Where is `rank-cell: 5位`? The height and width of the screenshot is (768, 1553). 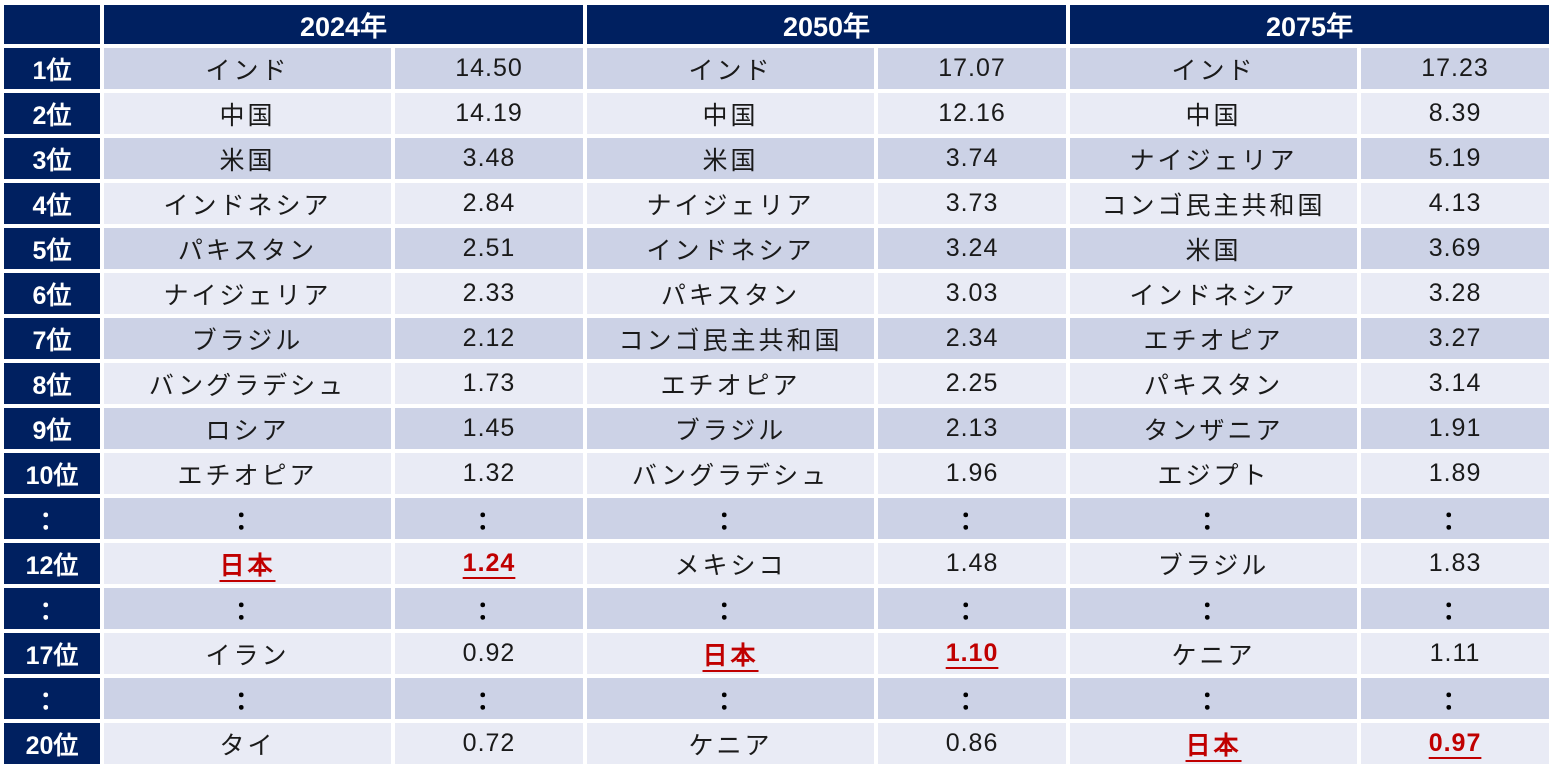
rank-cell: 5位 is located at coordinates (52, 248).